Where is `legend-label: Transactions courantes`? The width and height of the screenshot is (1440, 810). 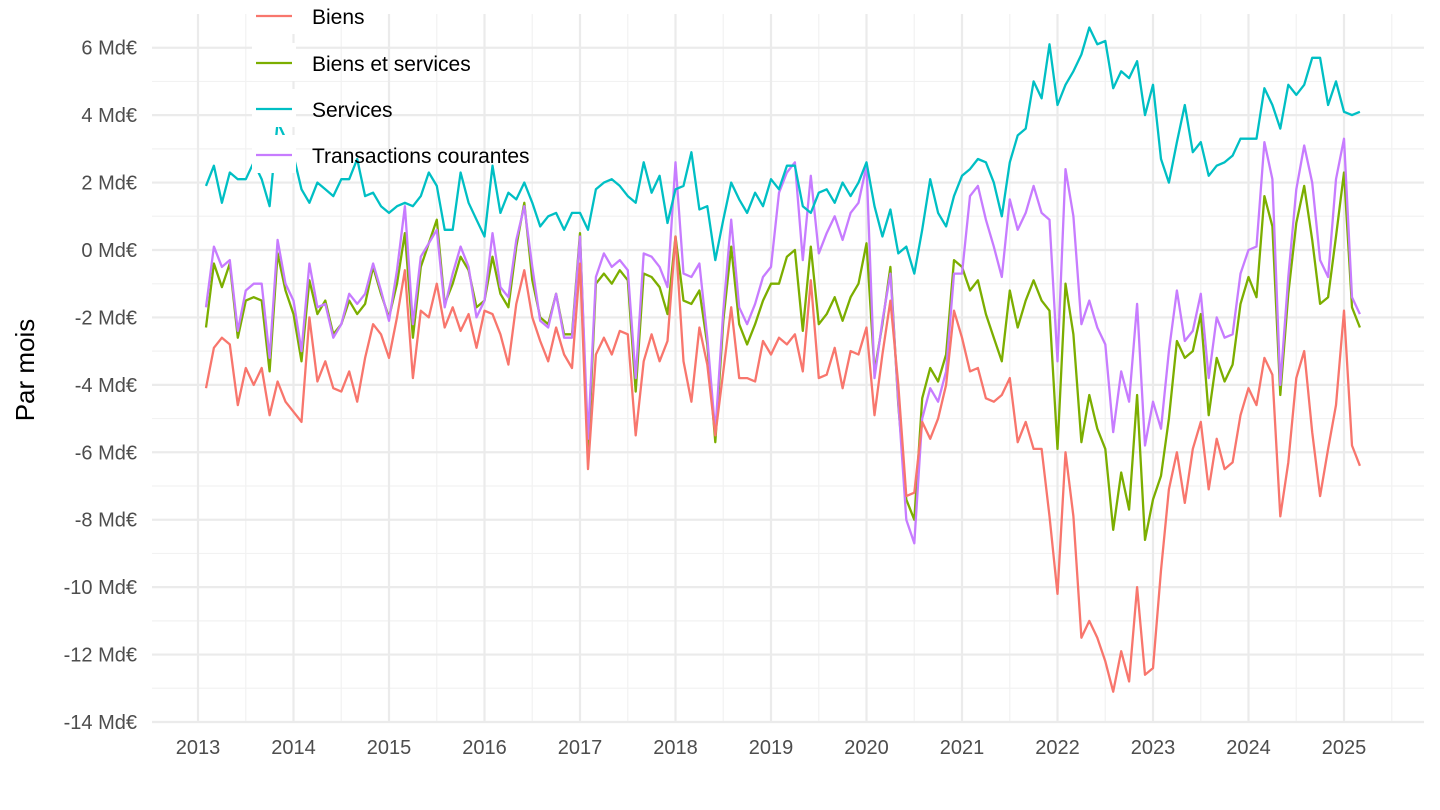 legend-label: Transactions courantes is located at coordinates (421, 156).